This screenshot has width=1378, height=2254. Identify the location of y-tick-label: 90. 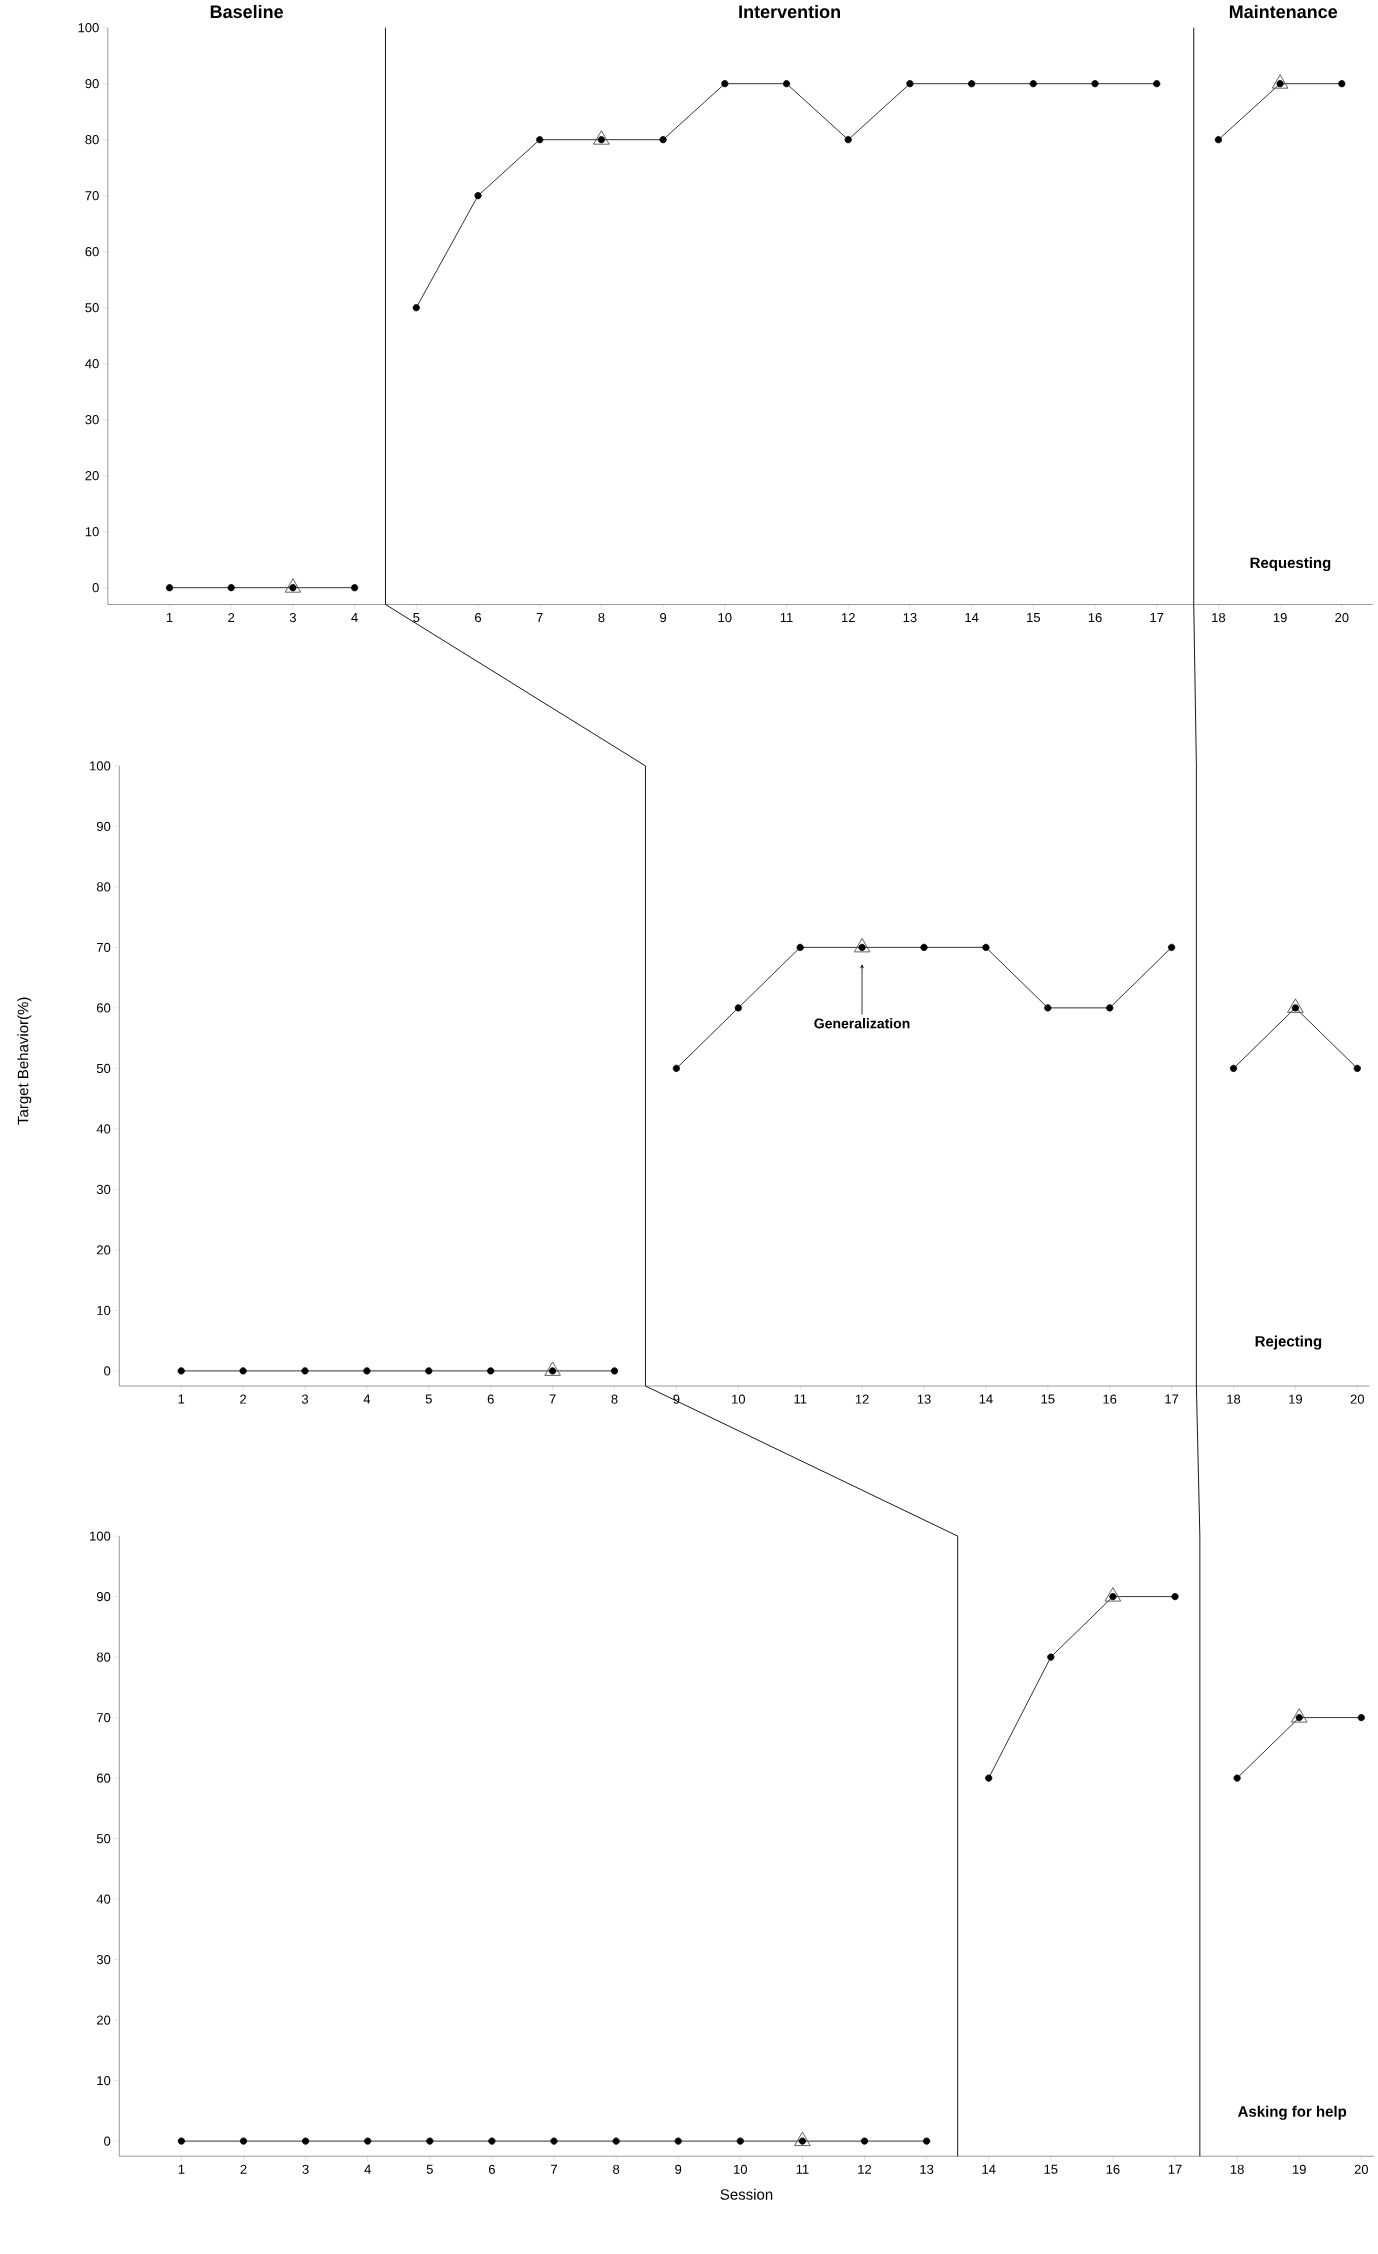
(92, 84).